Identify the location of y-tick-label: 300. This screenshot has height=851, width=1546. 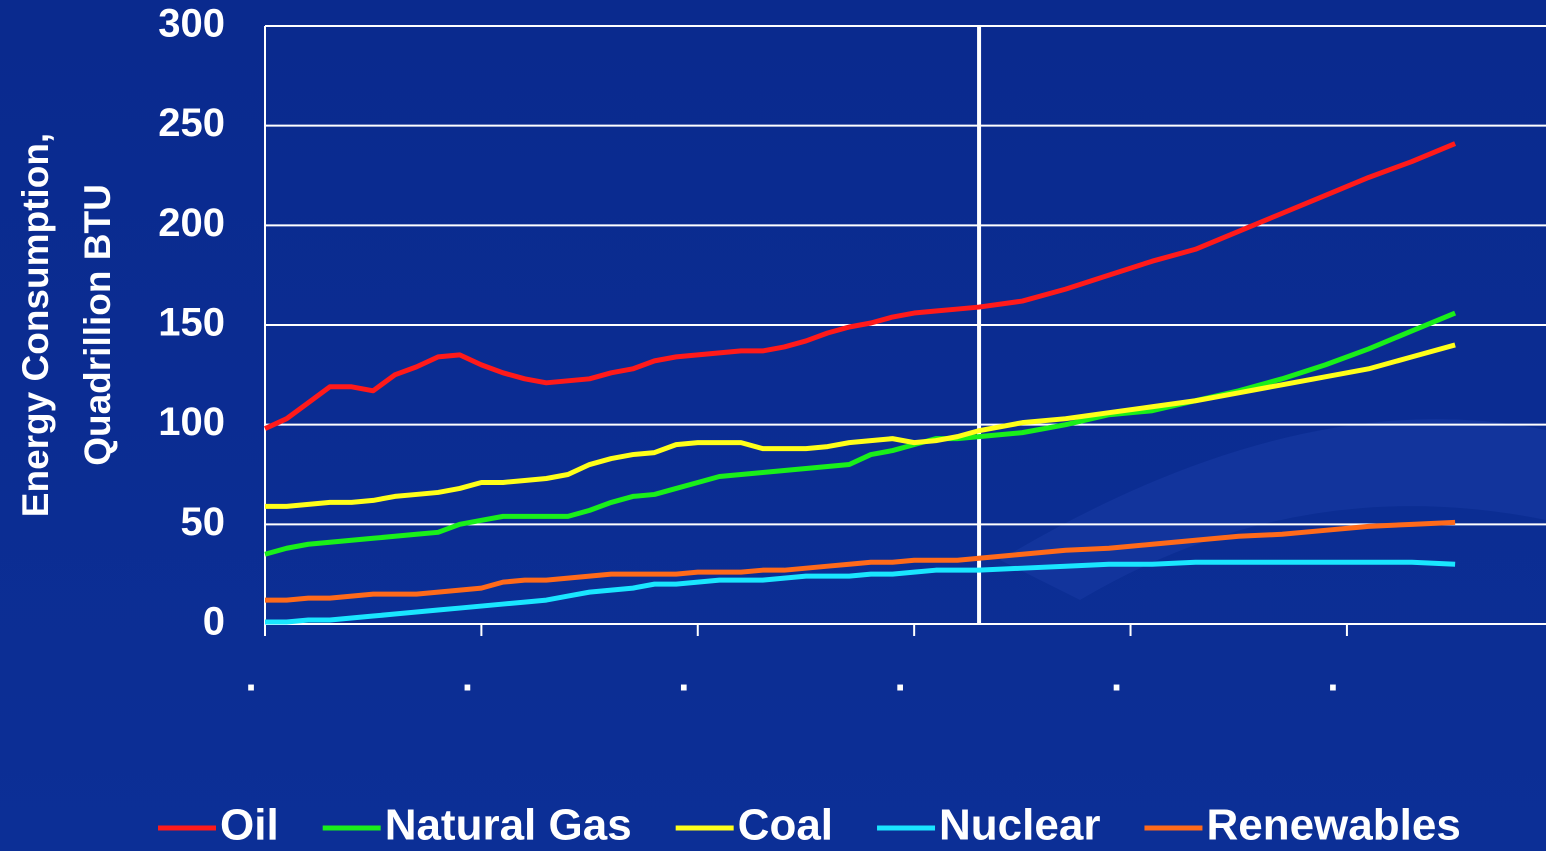
(191, 24).